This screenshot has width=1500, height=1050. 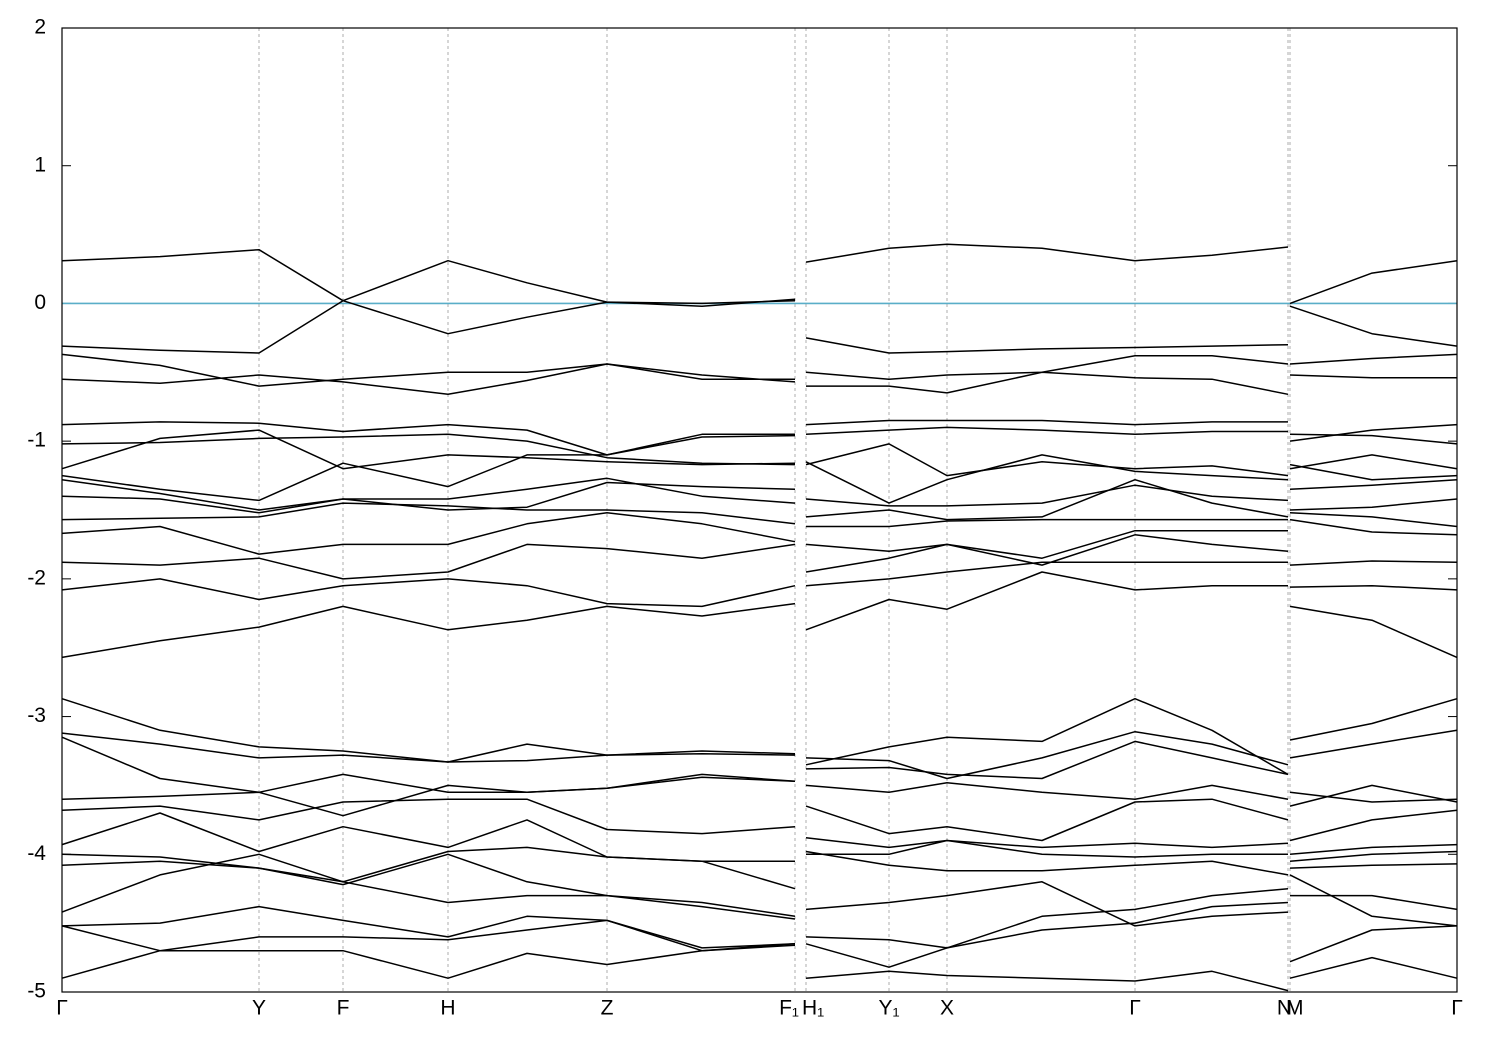 What do you see at coordinates (40, 164) in the screenshot?
I see `y-tick-label: 1` at bounding box center [40, 164].